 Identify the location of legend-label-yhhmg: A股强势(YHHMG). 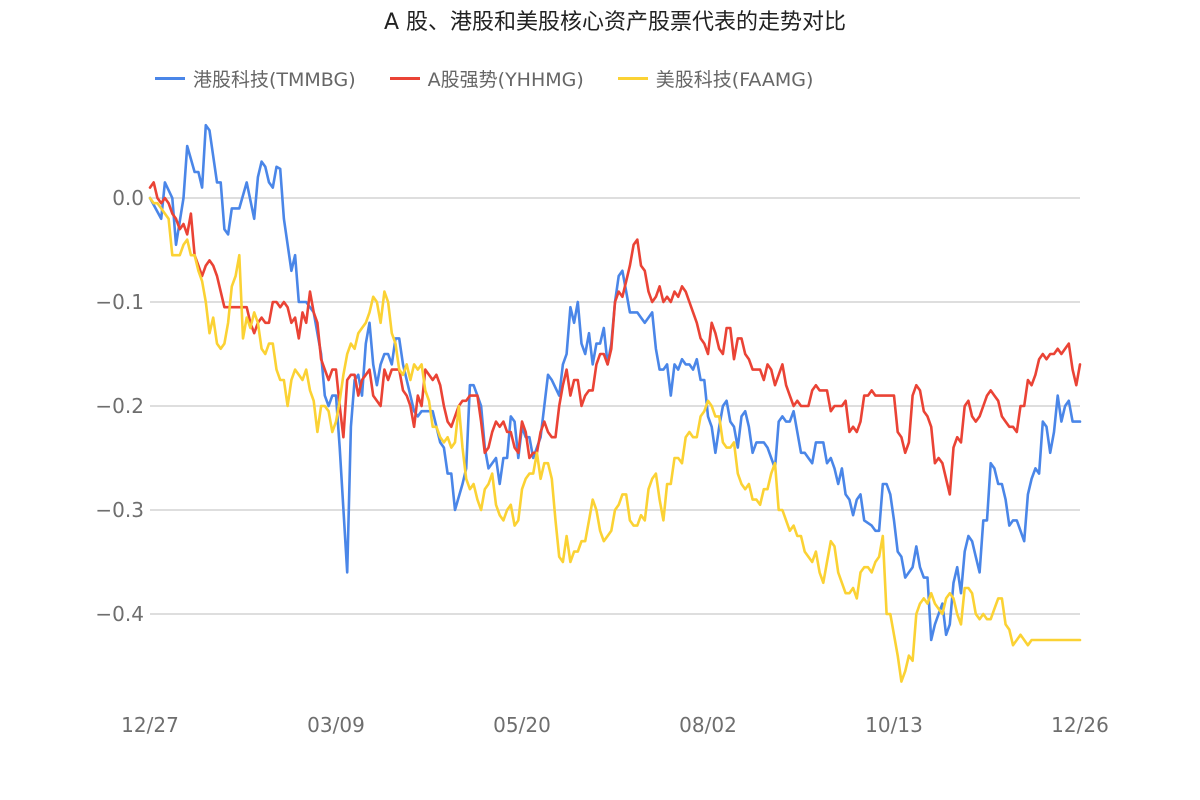
(505, 79).